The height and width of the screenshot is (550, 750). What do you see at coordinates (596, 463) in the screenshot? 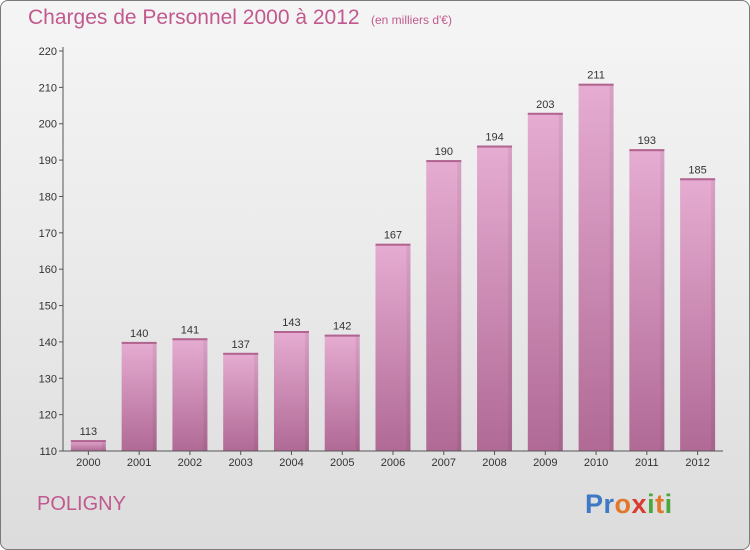
I see `x-tick-label: 2010` at bounding box center [596, 463].